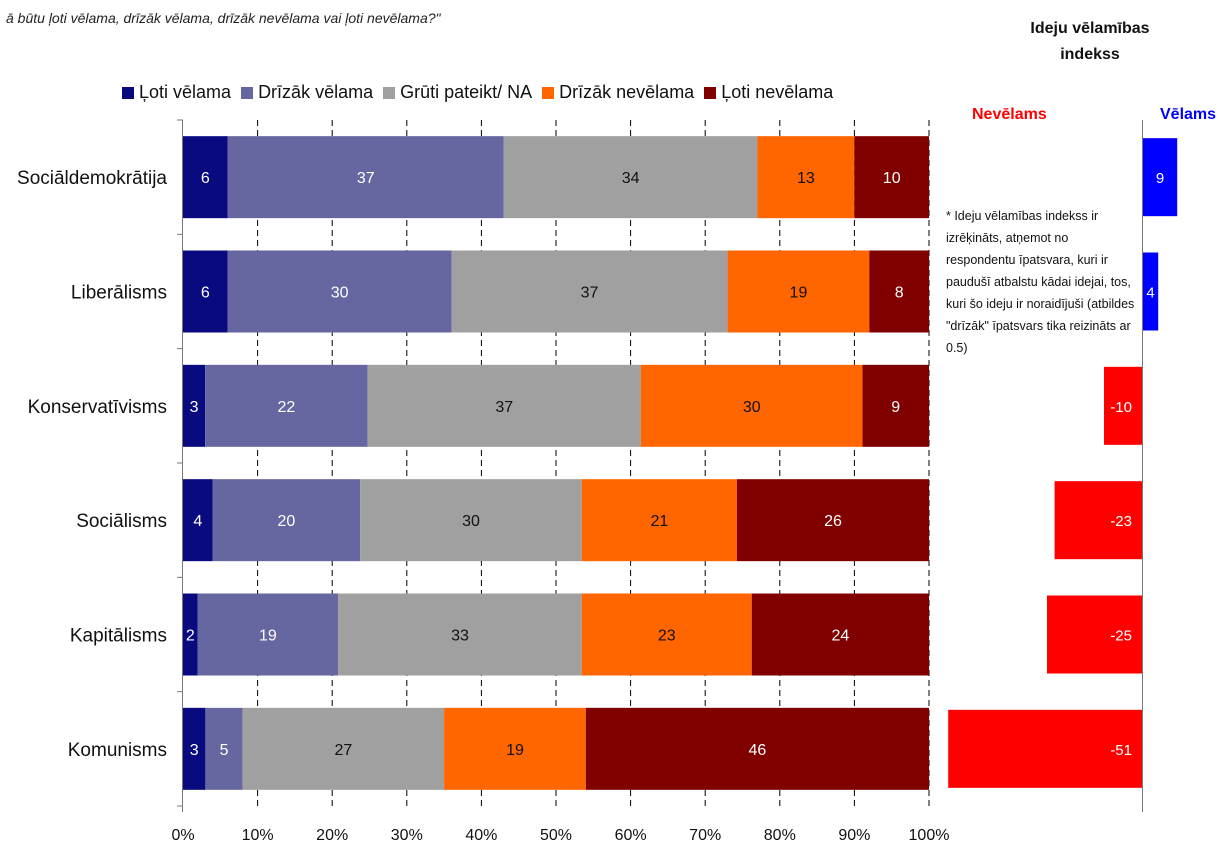  I want to click on category-label: Konservatīvisms, so click(97, 407).